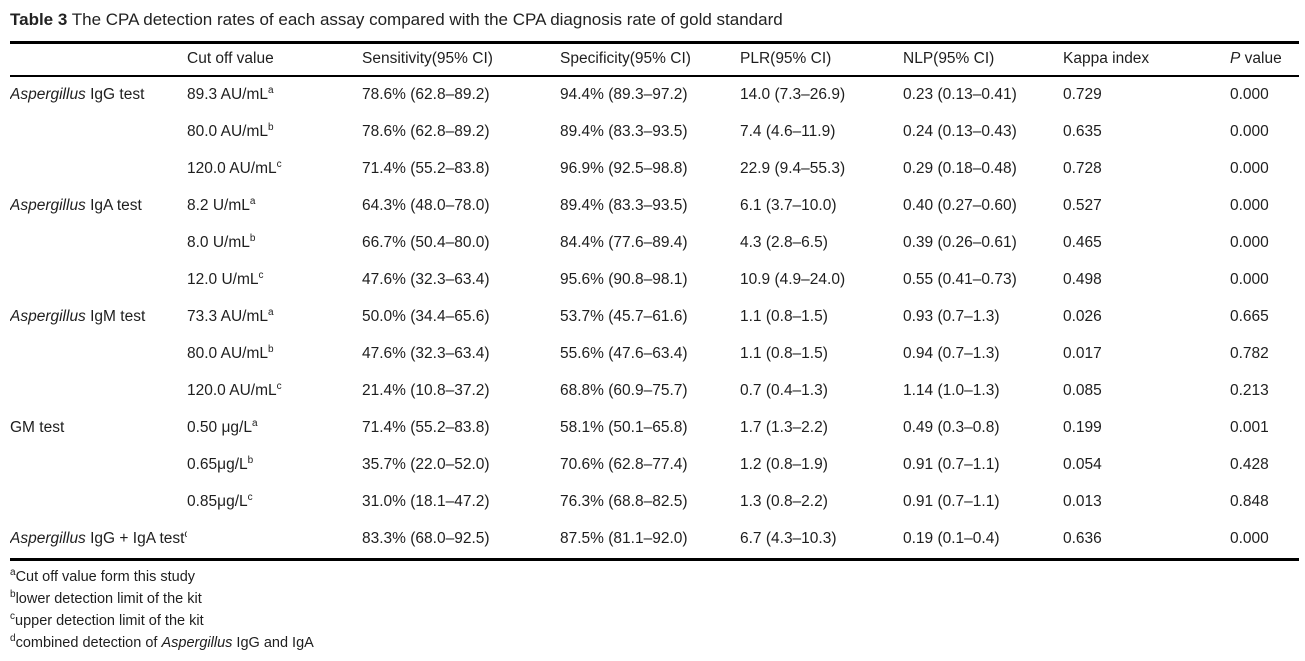 This screenshot has height=661, width=1305. Describe the element at coordinates (230, 315) in the screenshot. I see `cutoff-cell: 73.3 AU/mLa` at that location.